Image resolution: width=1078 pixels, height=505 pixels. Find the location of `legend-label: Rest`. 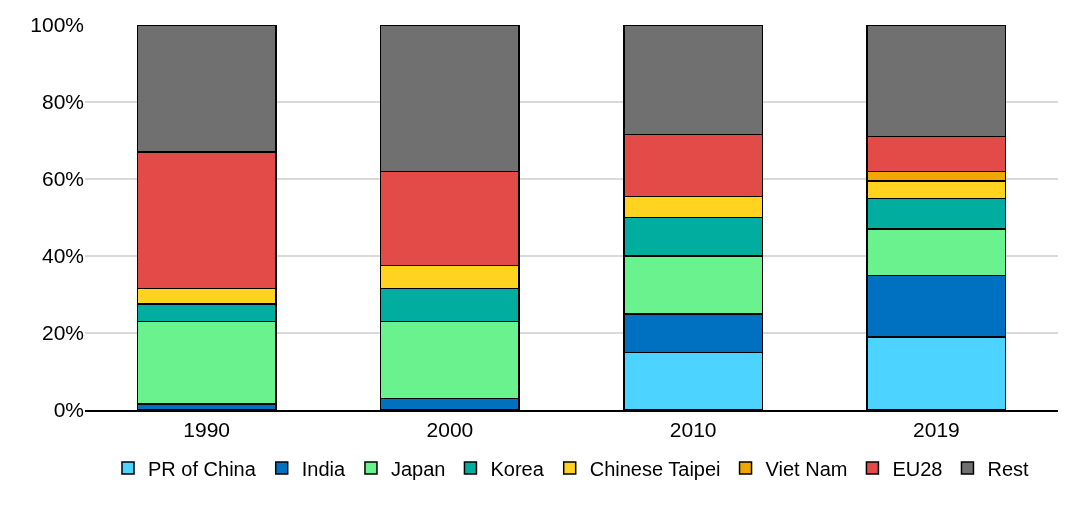

legend-label: Rest is located at coordinates (1008, 468).